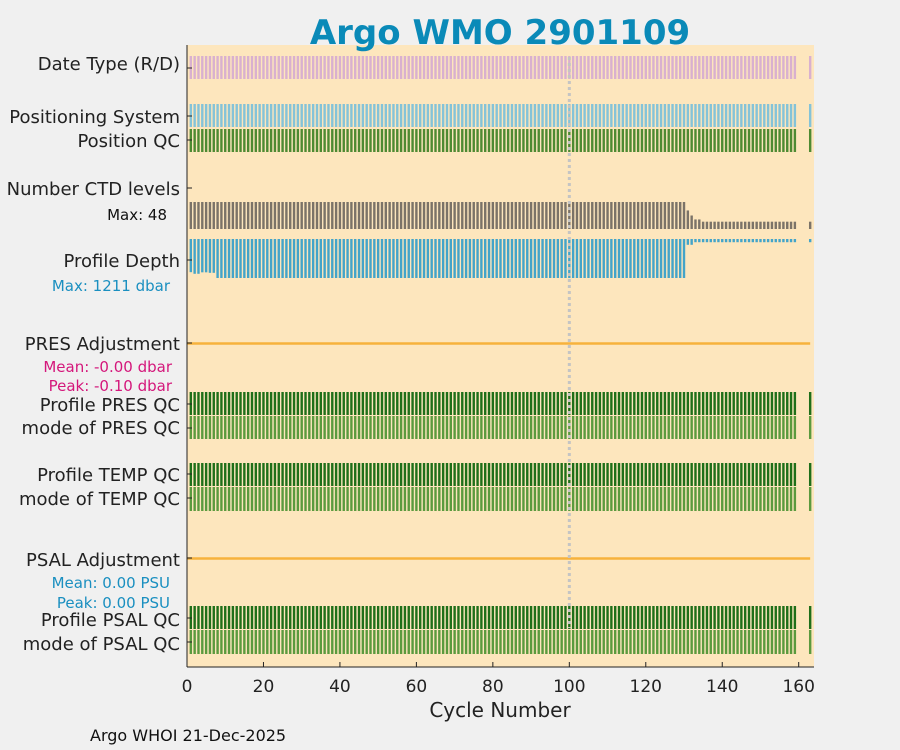  Describe the element at coordinates (137, 215) in the screenshot. I see `annotation-ctd-max: Max: 48` at that location.